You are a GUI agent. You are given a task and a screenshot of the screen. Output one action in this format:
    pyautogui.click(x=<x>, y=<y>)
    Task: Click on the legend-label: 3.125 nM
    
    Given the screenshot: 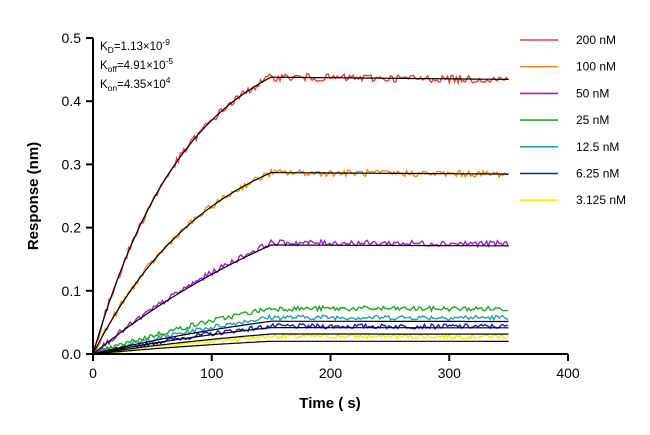 What is the action you would take?
    pyautogui.click(x=601, y=200)
    